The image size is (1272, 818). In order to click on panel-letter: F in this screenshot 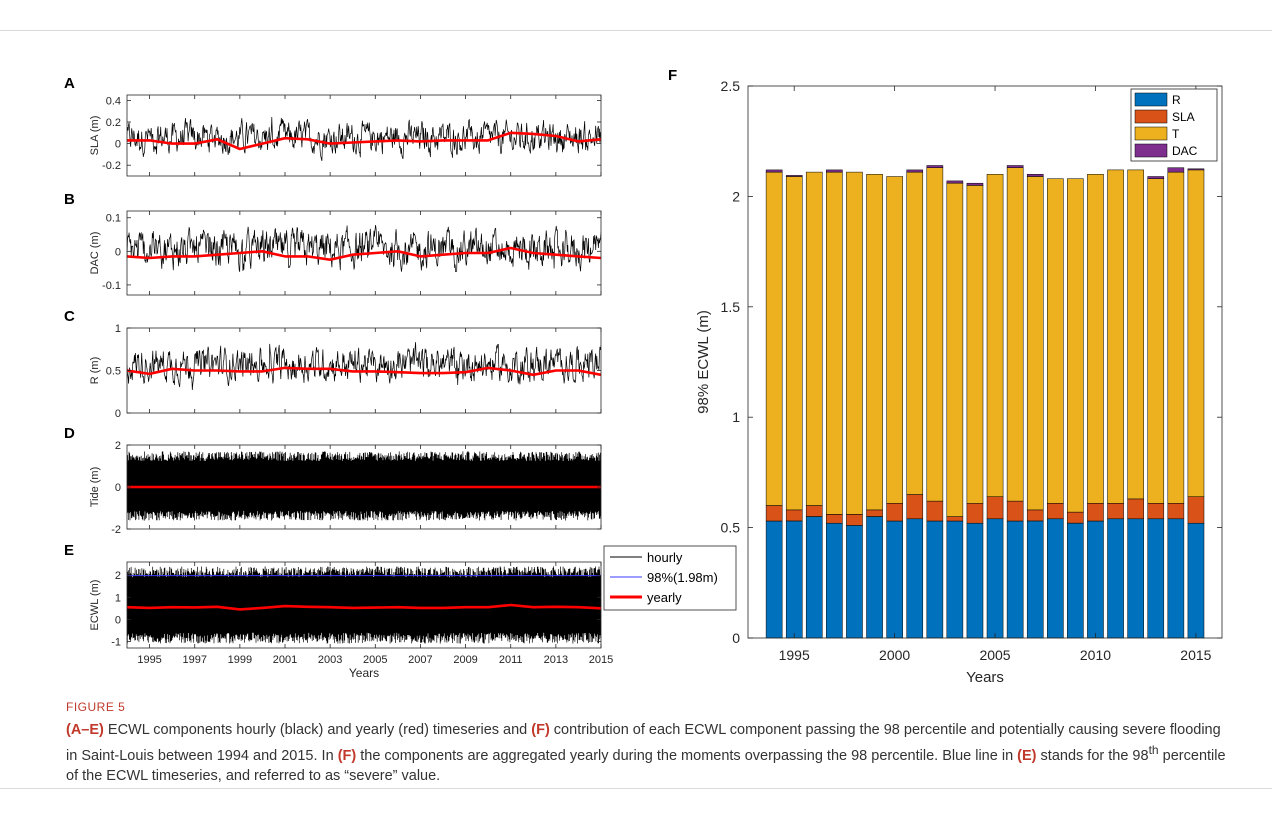, I will do `click(672, 75)`.